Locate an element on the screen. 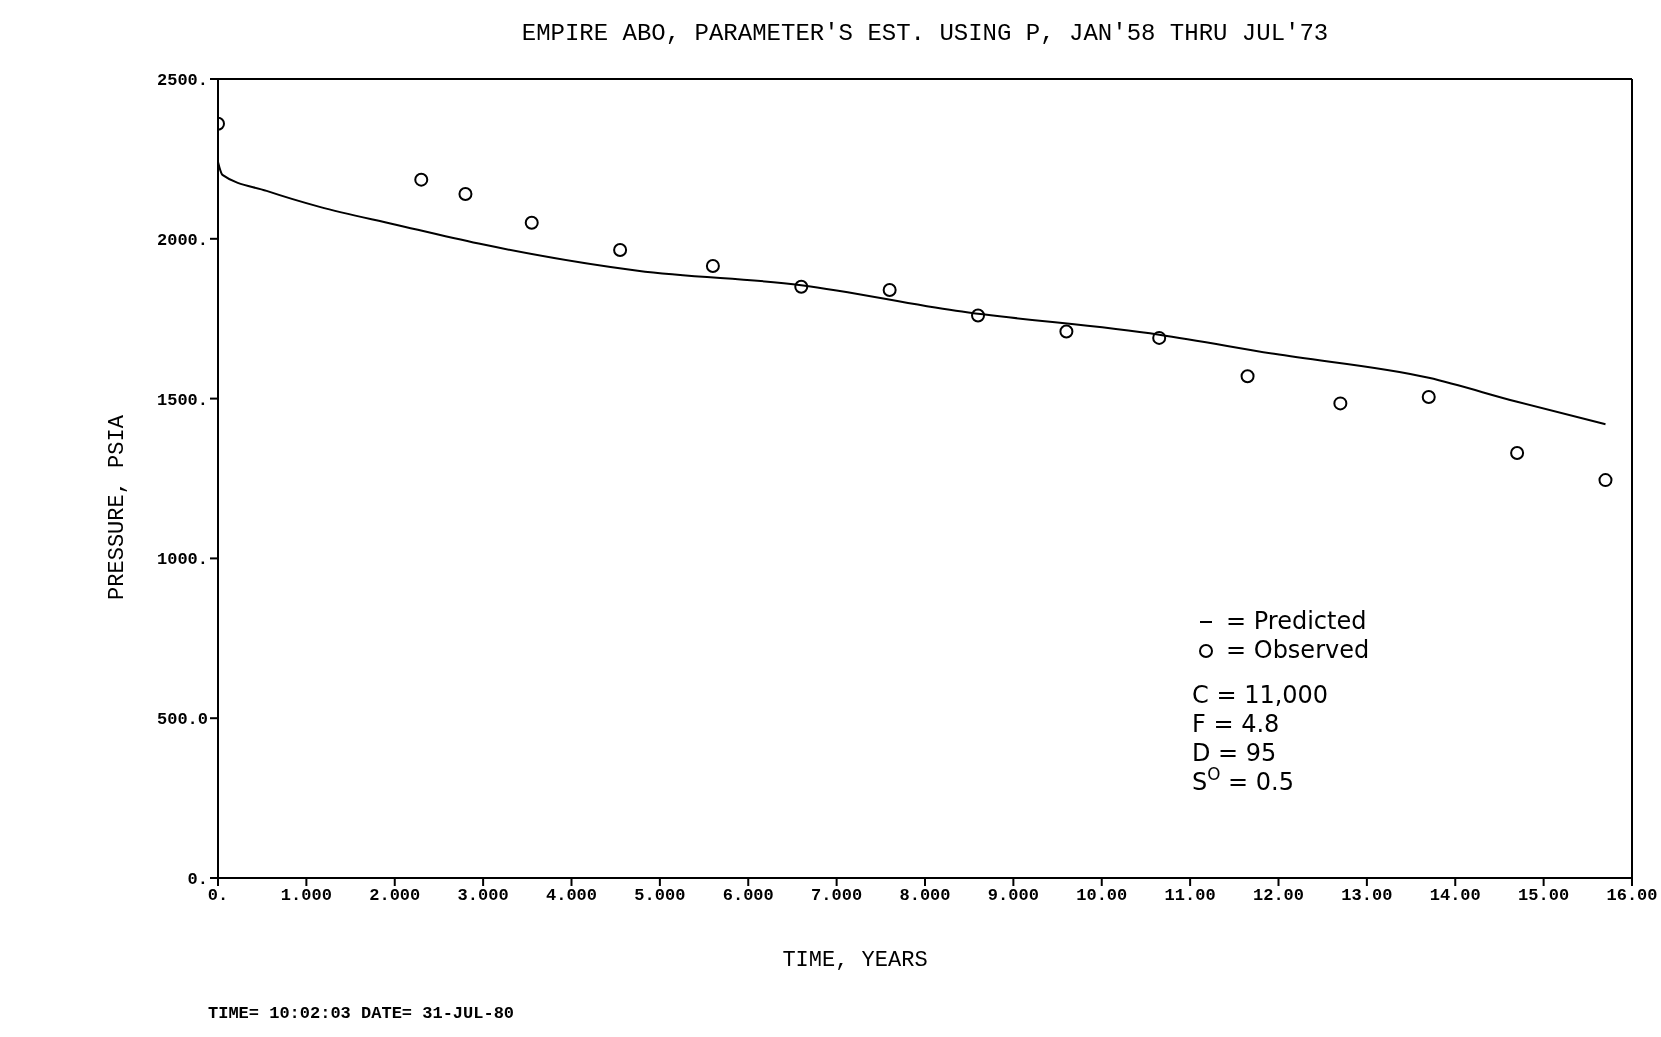 This screenshot has width=1661, height=1037. y-tick-label: 1500. is located at coordinates (182, 400).